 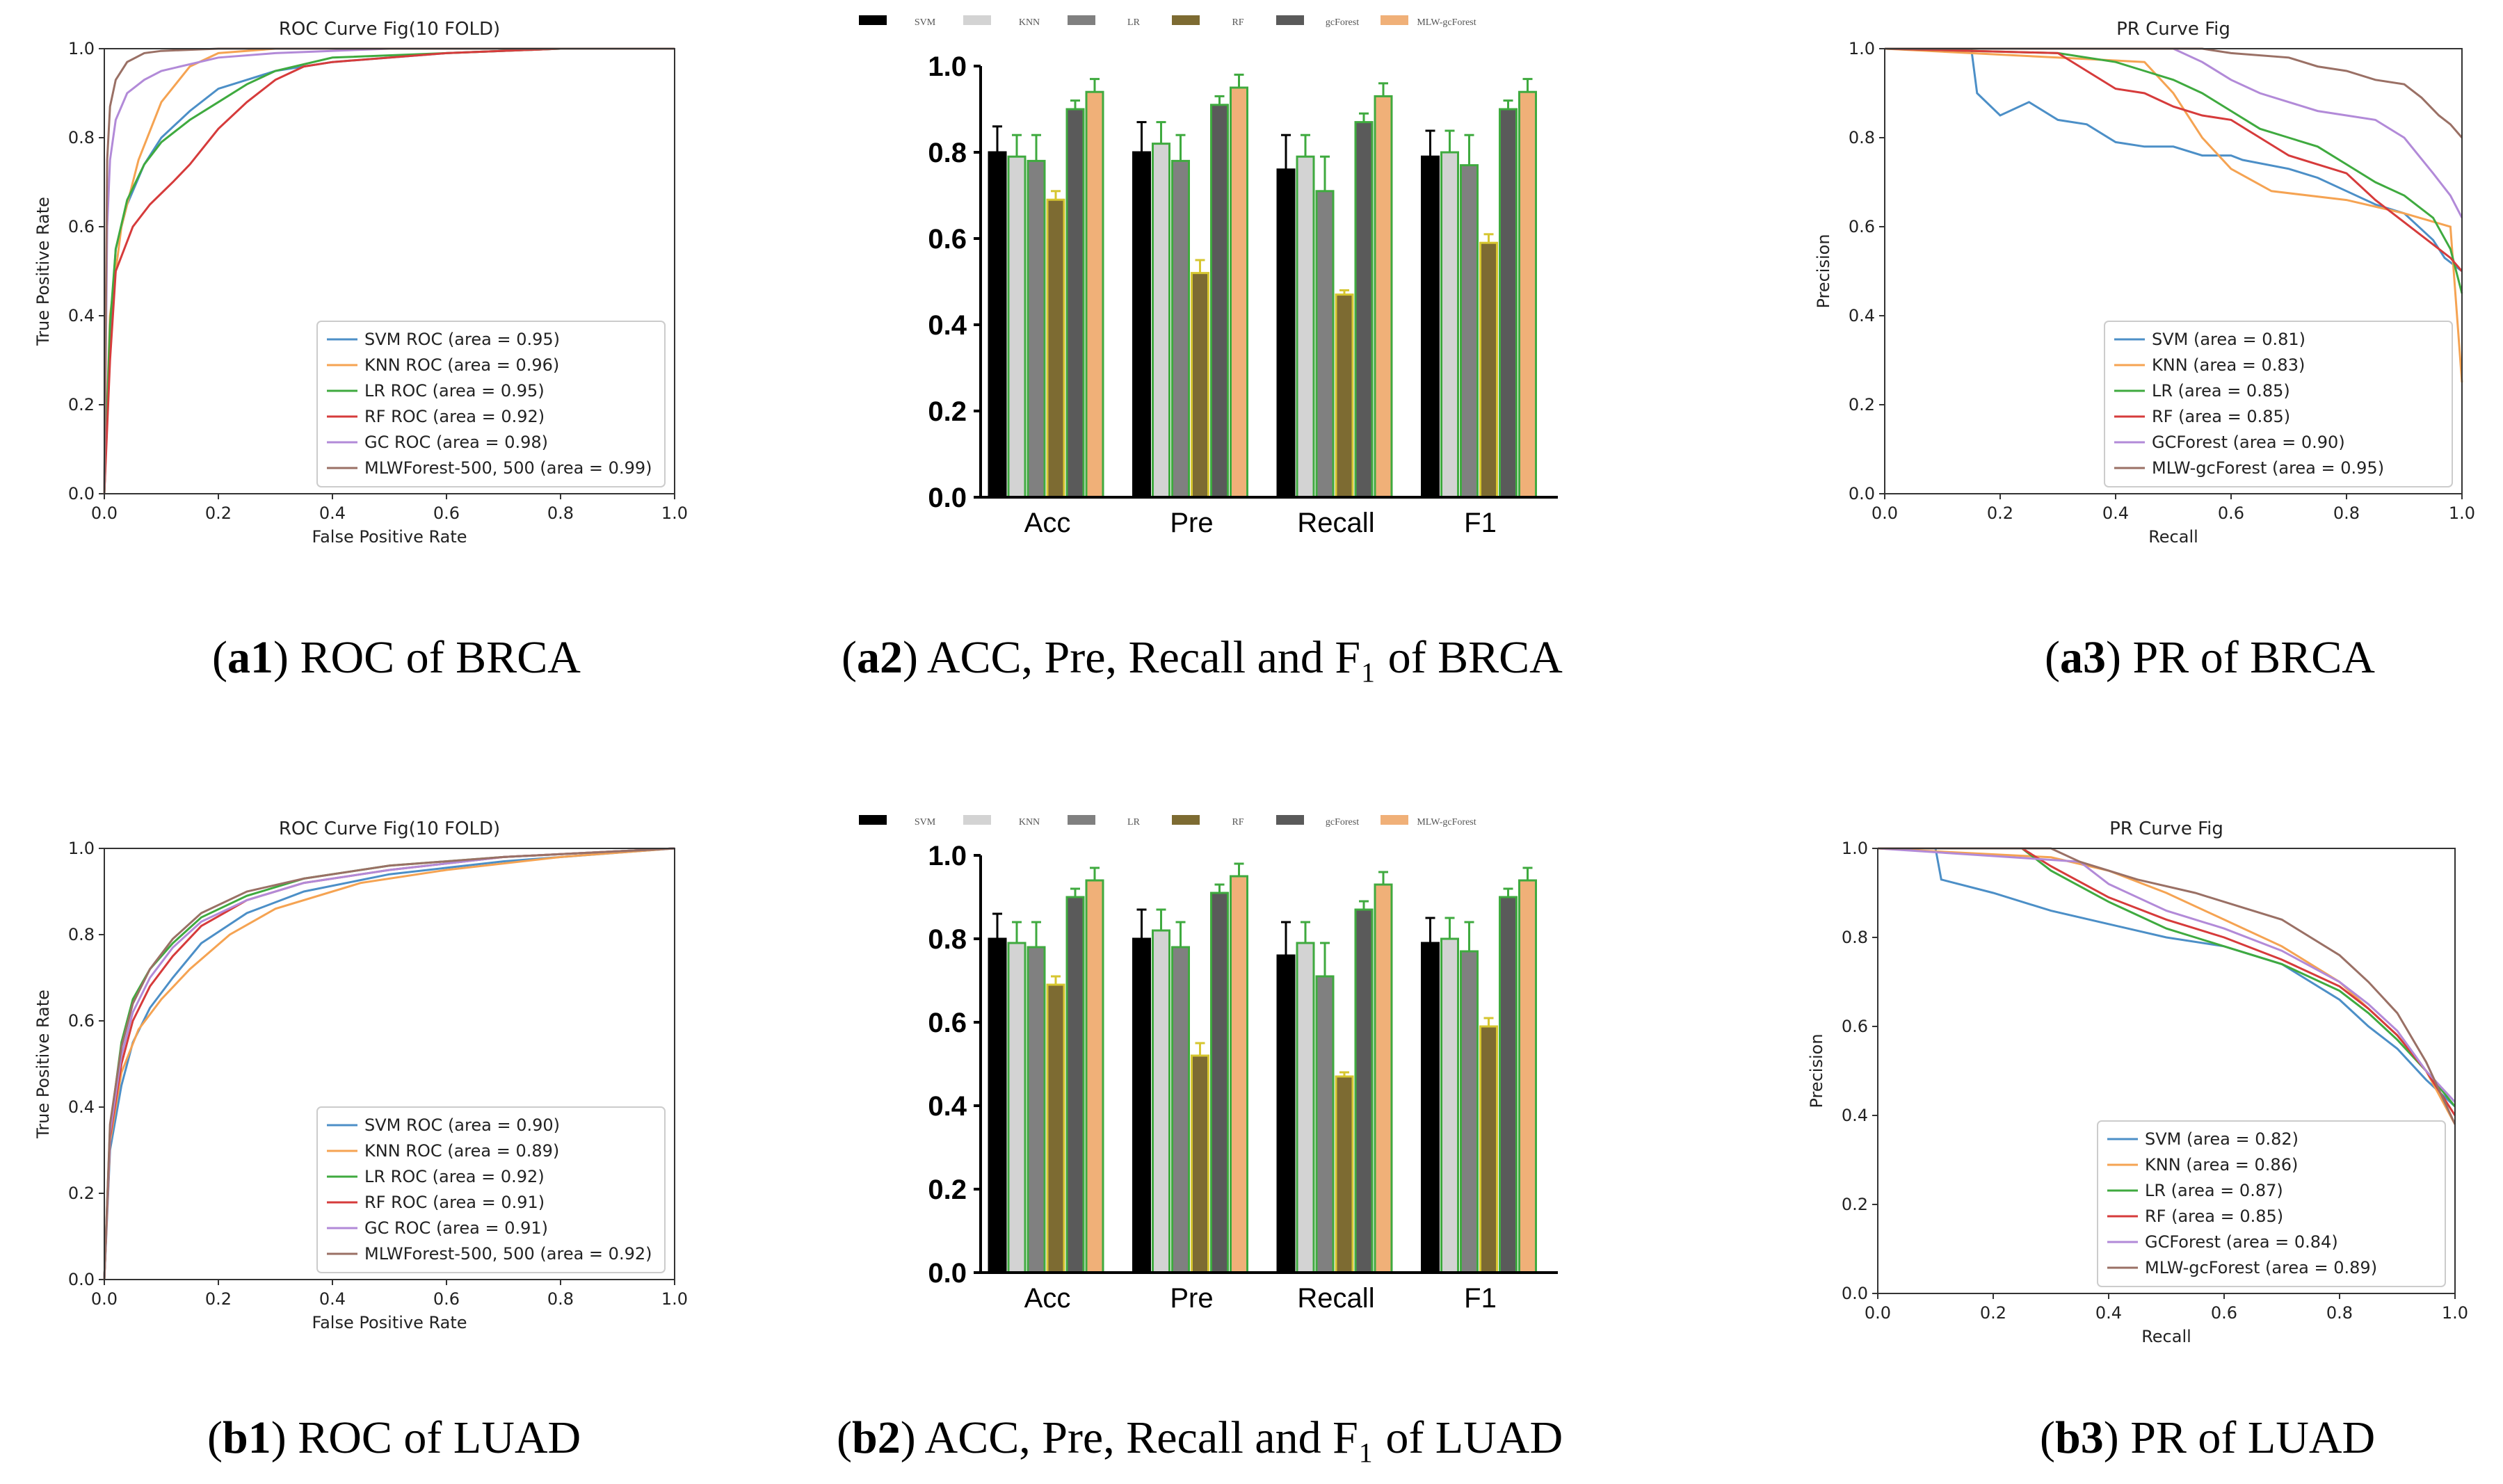 What do you see at coordinates (2221, 1165) in the screenshot?
I see `legend-entry: KNN (area = 0.86)` at bounding box center [2221, 1165].